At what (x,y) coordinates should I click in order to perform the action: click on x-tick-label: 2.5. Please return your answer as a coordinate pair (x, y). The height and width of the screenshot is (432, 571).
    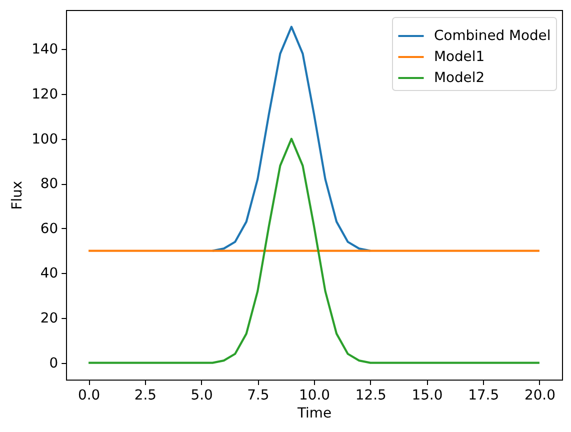
    Looking at the image, I should click on (145, 396).